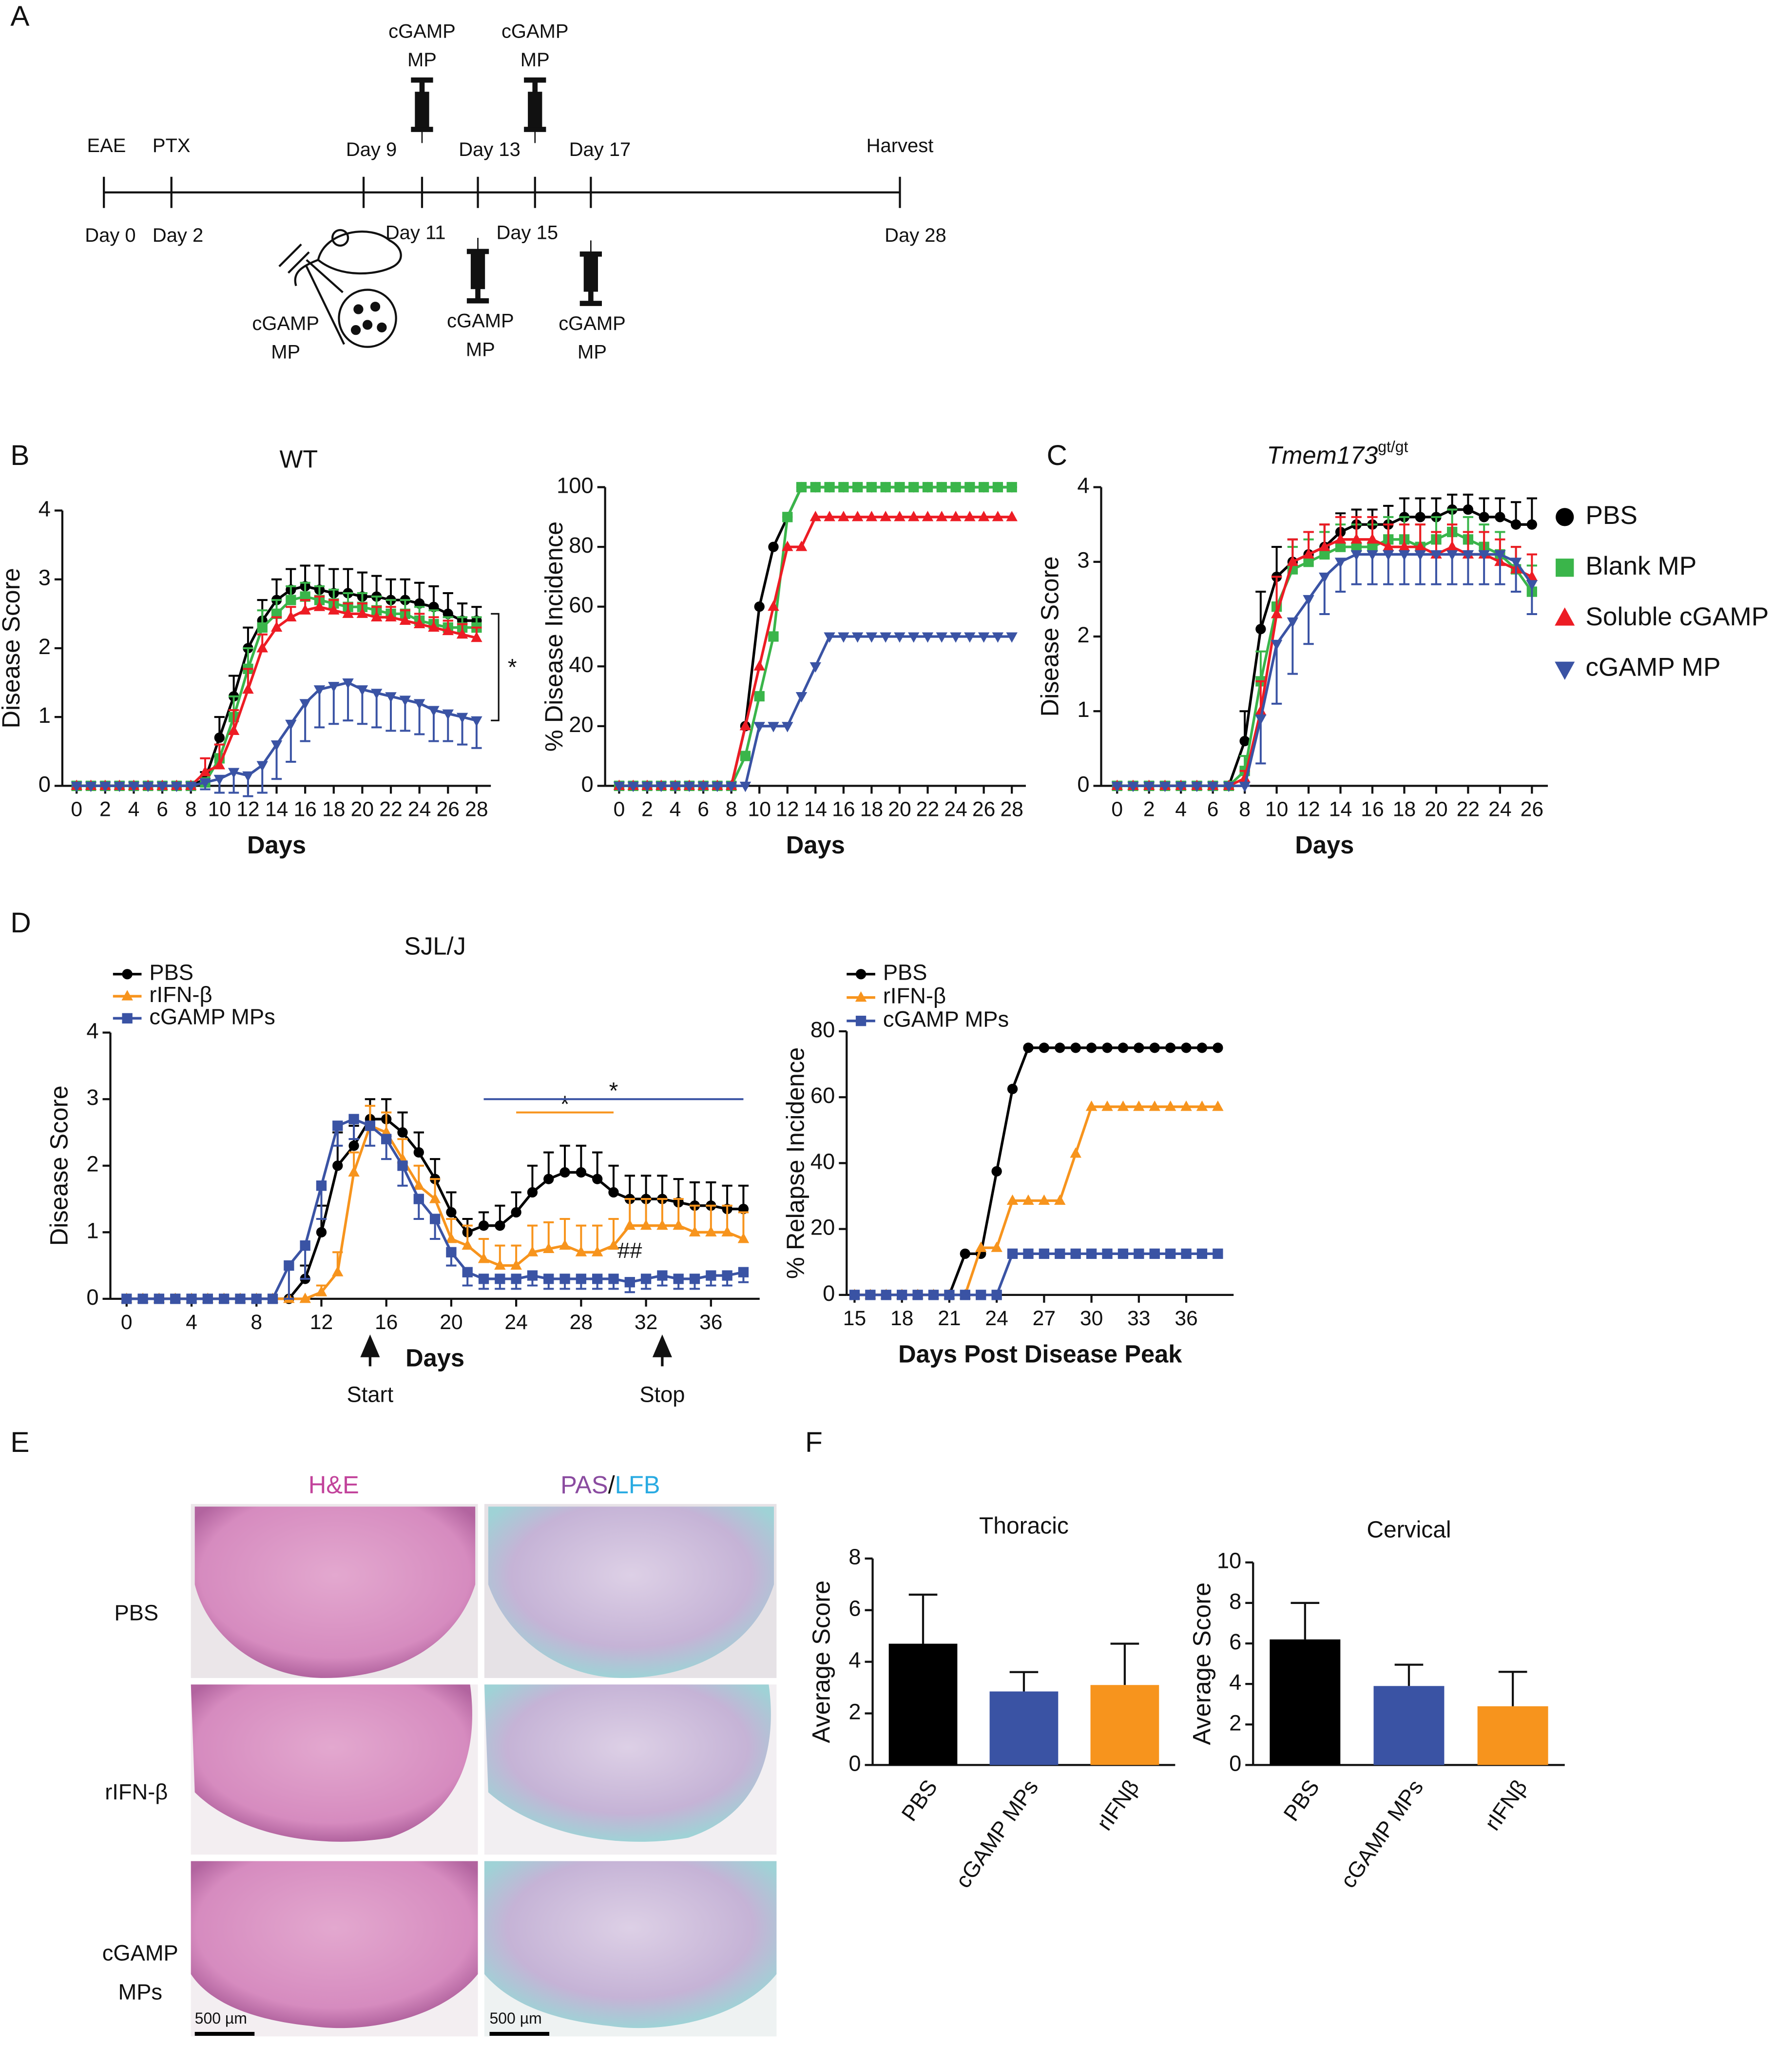 Image resolution: width=1792 pixels, height=2047 pixels. I want to click on x-tick-label: 32, so click(646, 1322).